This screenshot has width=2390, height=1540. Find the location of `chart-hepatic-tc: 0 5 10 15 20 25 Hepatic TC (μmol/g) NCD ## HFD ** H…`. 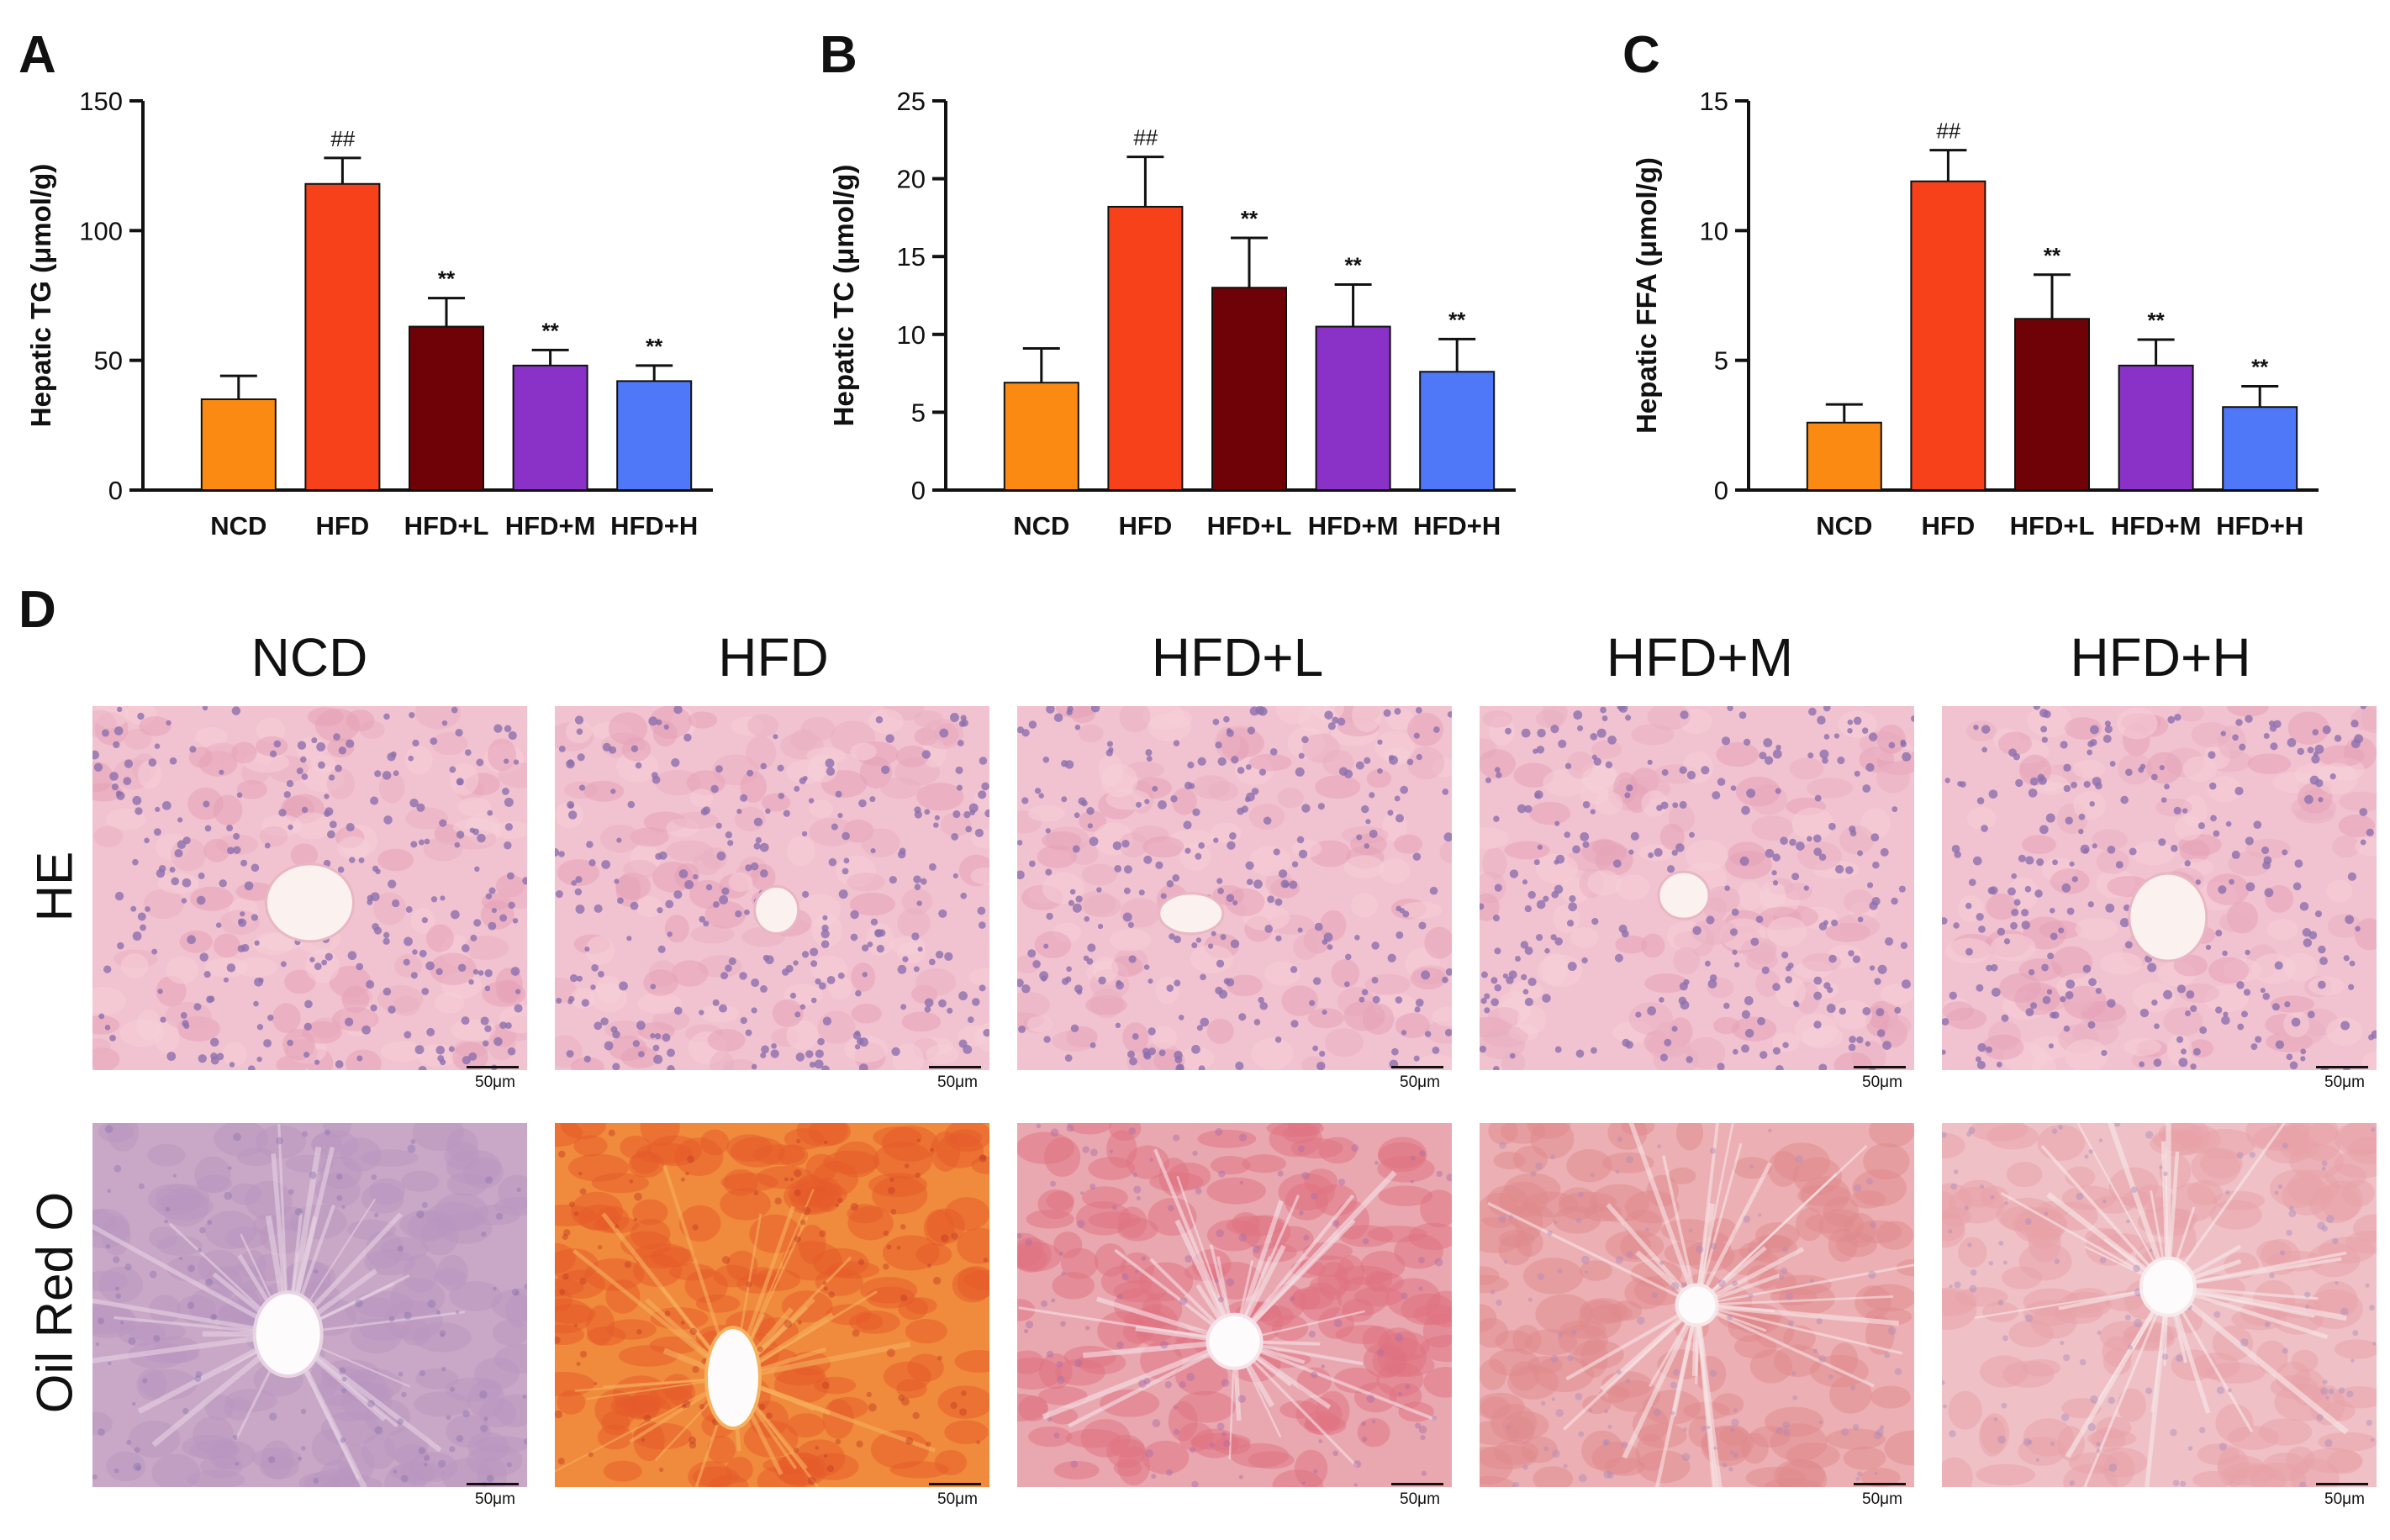

chart-hepatic-tc: 0 5 10 15 20 25 Hepatic TC (μmol/g) NCD ## HFD ** H… is located at coordinates (1172, 314).